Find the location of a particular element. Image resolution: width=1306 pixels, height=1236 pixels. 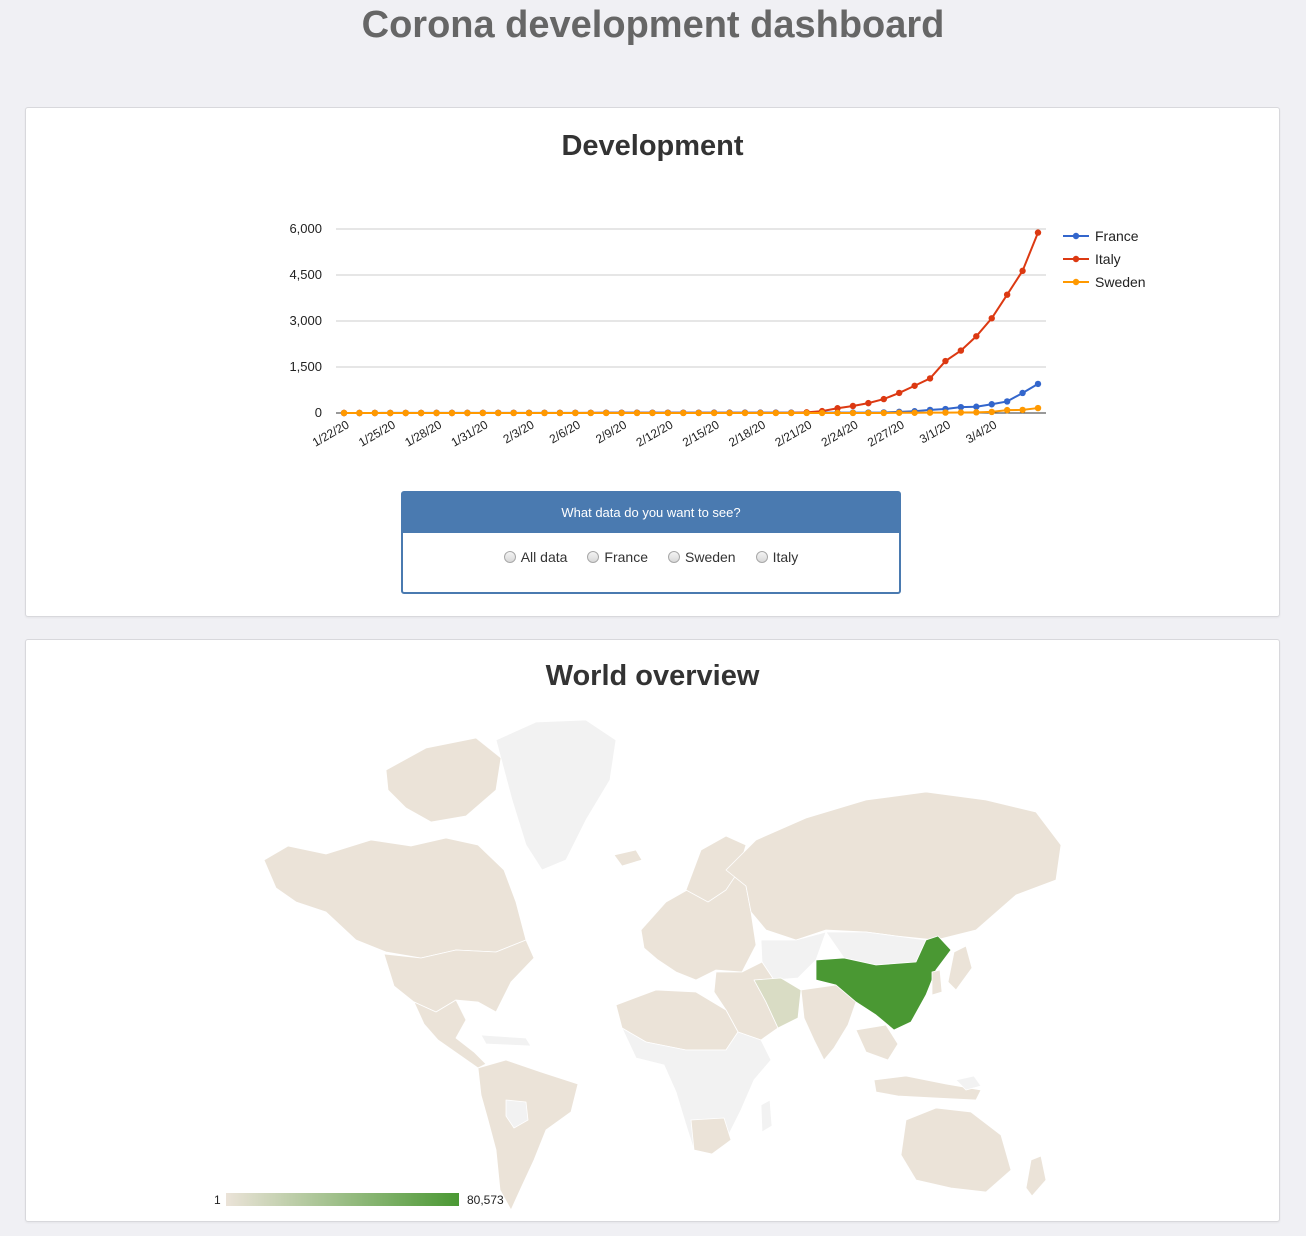

map-region-south-africa is located at coordinates (711, 1136).